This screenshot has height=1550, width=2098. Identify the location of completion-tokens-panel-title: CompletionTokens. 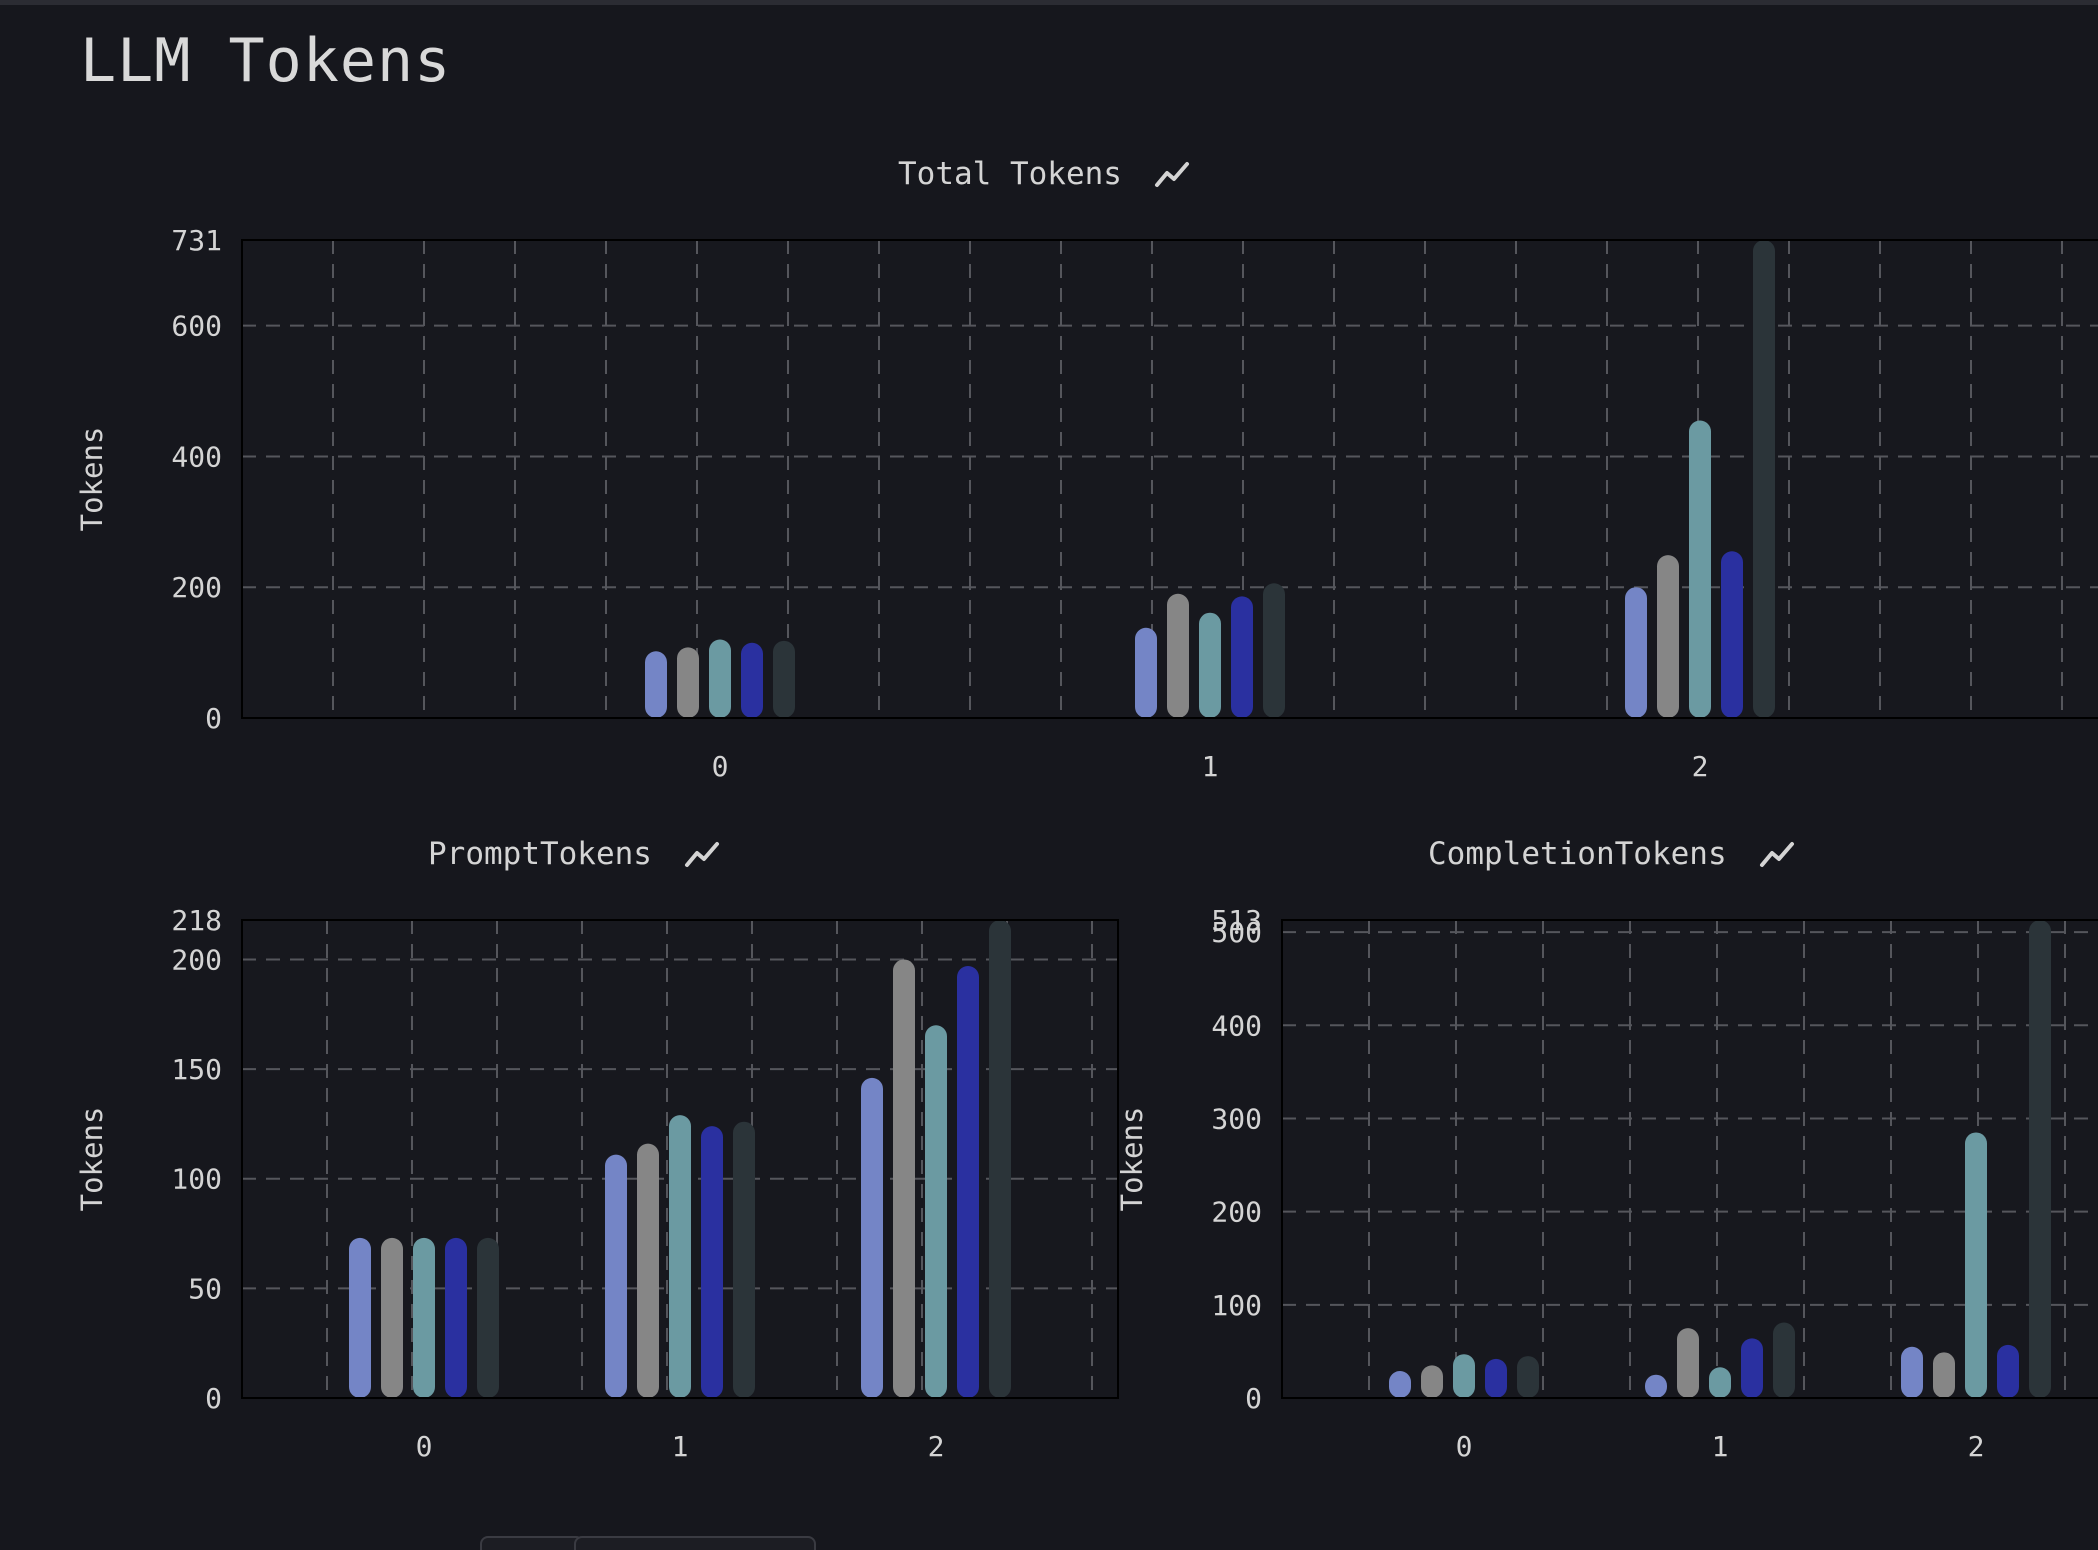
(1611, 854).